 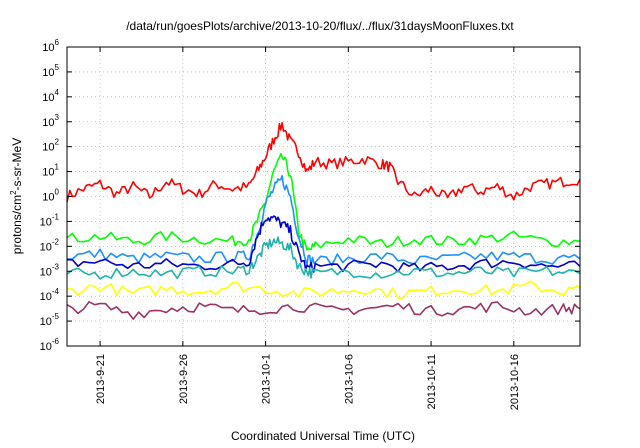 What do you see at coordinates (17, 224) in the screenshot?
I see `y-axis-label-main: protons/cm` at bounding box center [17, 224].